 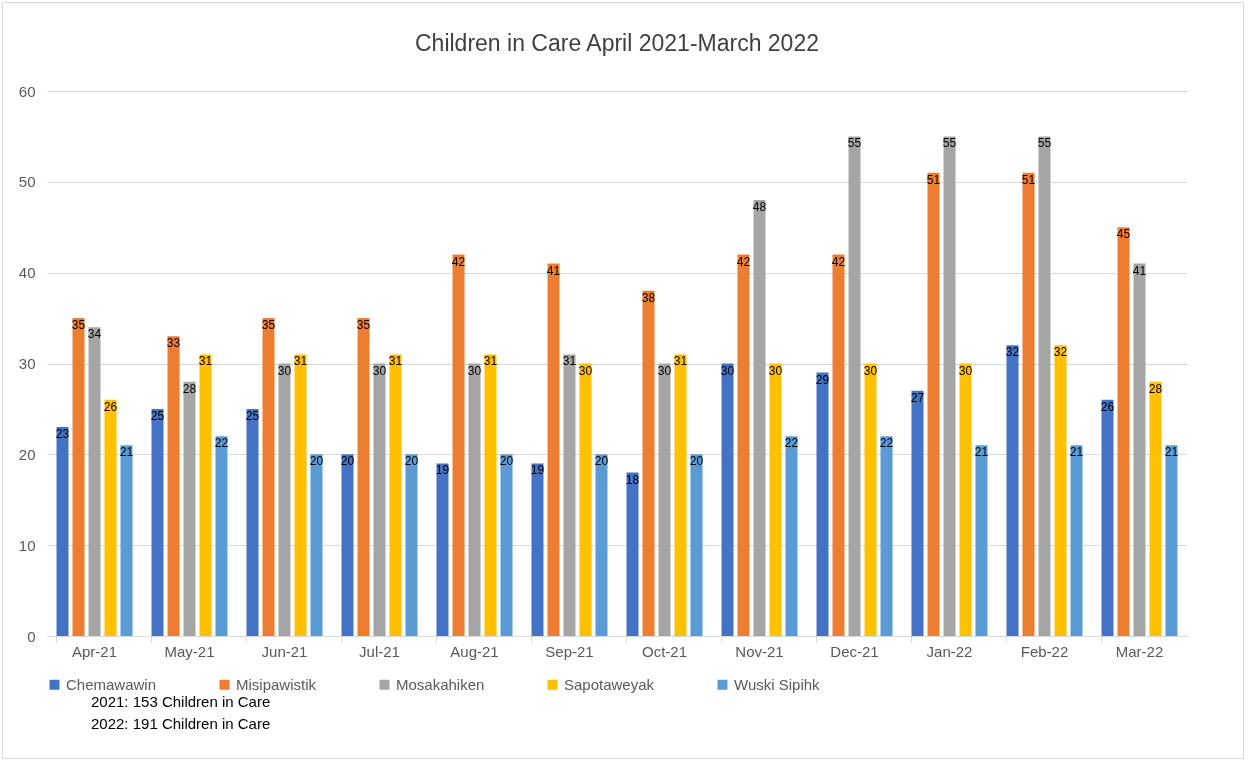 What do you see at coordinates (664, 651) in the screenshot?
I see `x-tick-label: Oct-21` at bounding box center [664, 651].